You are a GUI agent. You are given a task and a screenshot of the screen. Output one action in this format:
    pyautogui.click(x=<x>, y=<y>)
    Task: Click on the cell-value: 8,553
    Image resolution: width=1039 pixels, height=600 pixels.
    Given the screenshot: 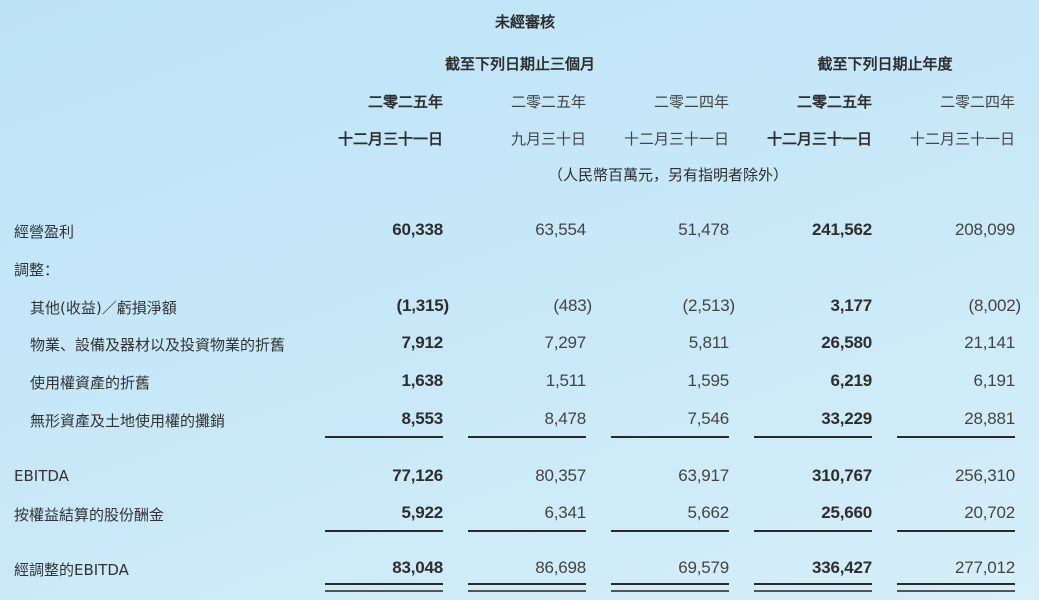 What is the action you would take?
    pyautogui.click(x=422, y=418)
    